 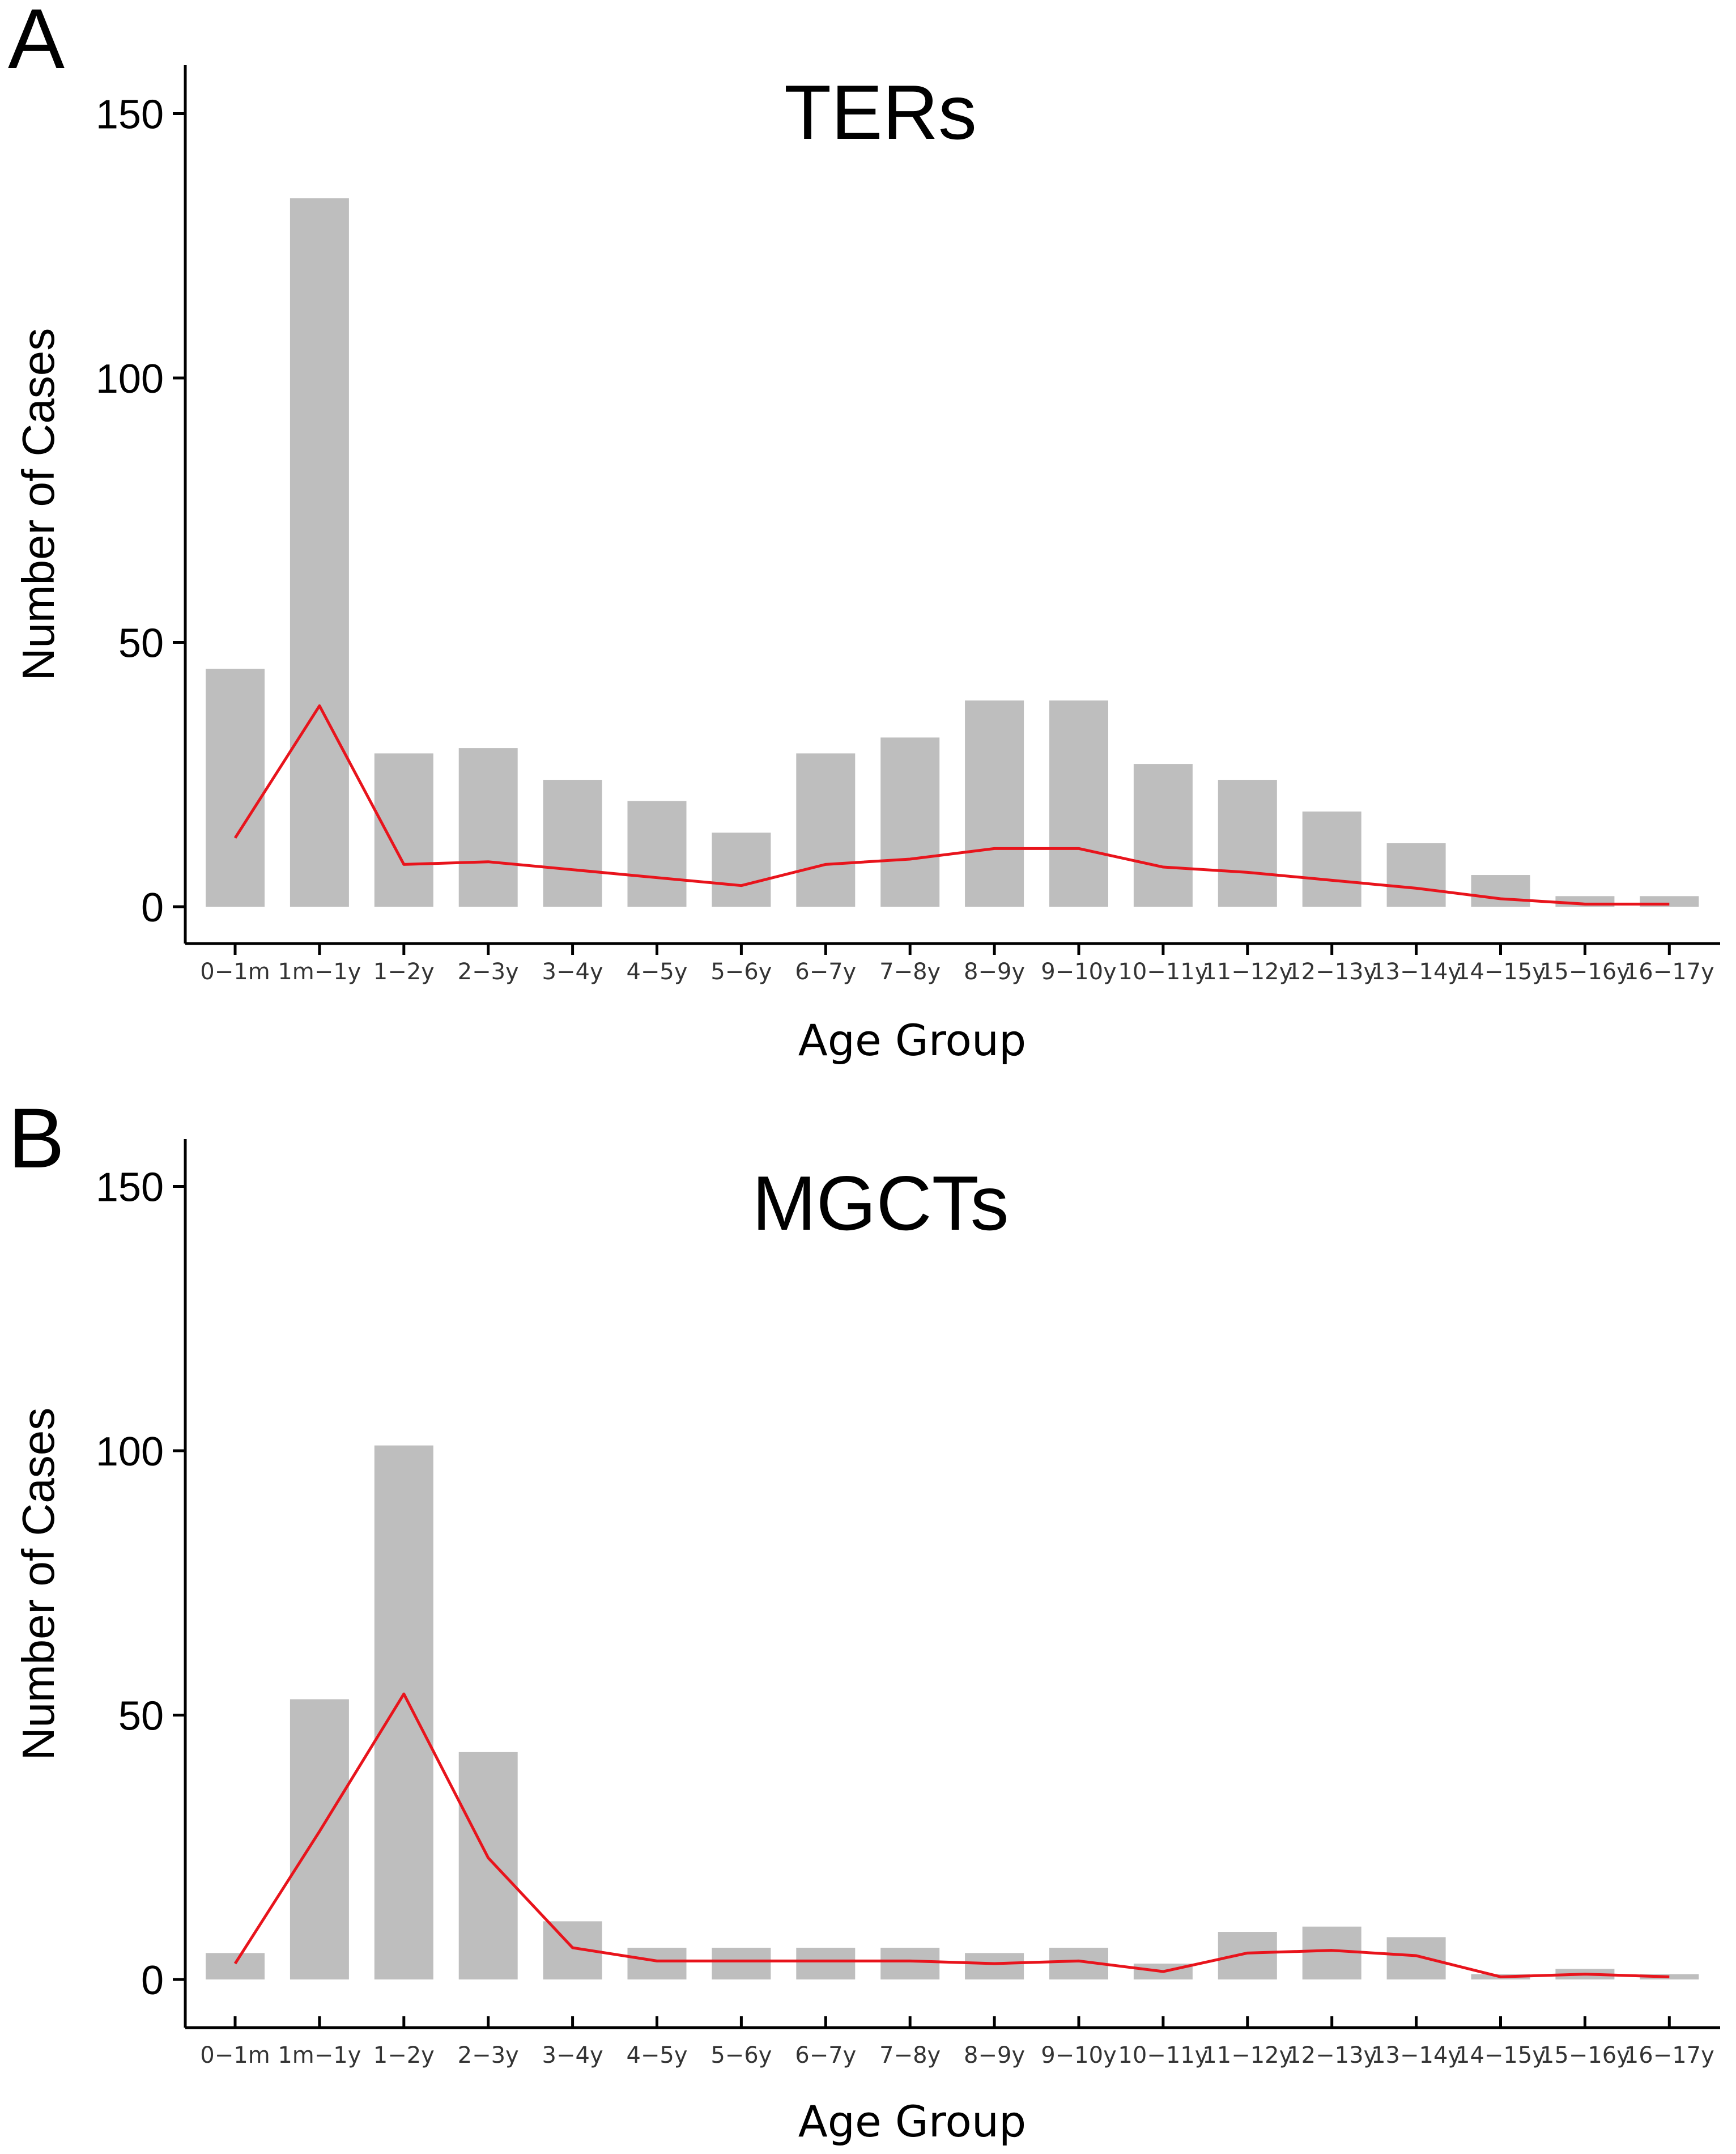 What do you see at coordinates (1247, 972) in the screenshot?
I see `x-tick-label-a-12: 11−12y` at bounding box center [1247, 972].